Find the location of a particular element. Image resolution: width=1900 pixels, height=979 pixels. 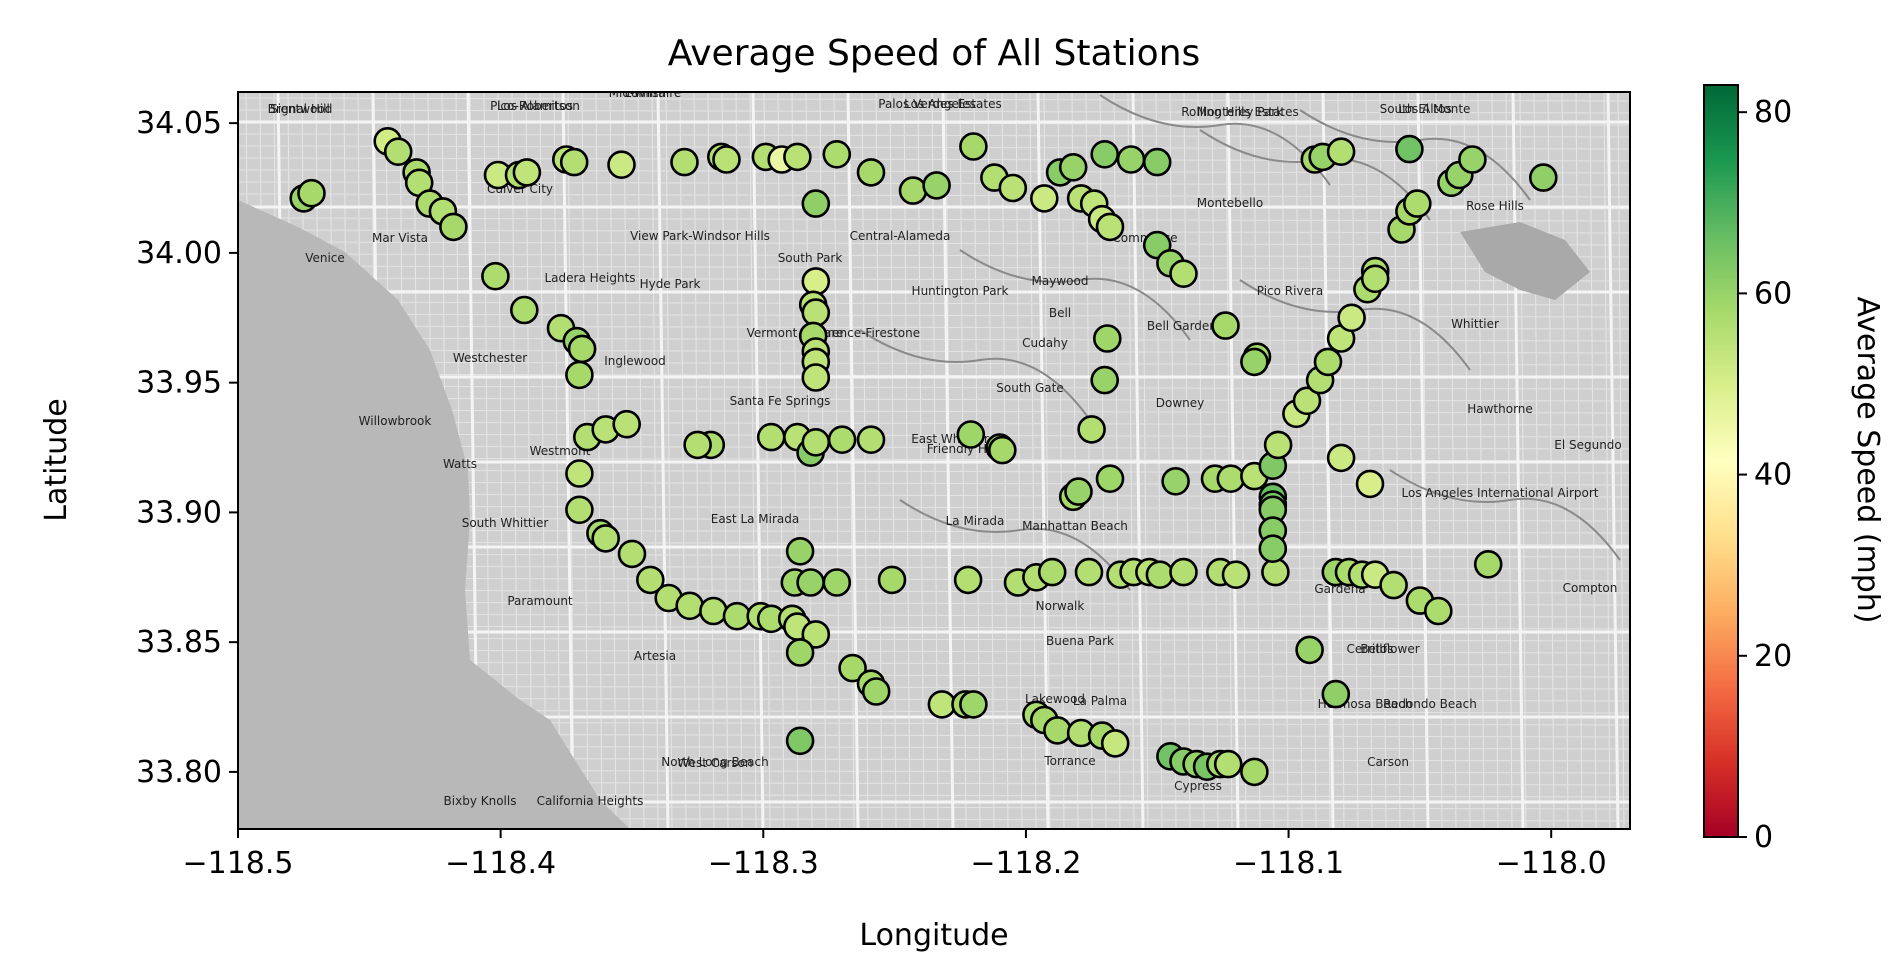

basemap-hills is located at coordinates (1525, 261).